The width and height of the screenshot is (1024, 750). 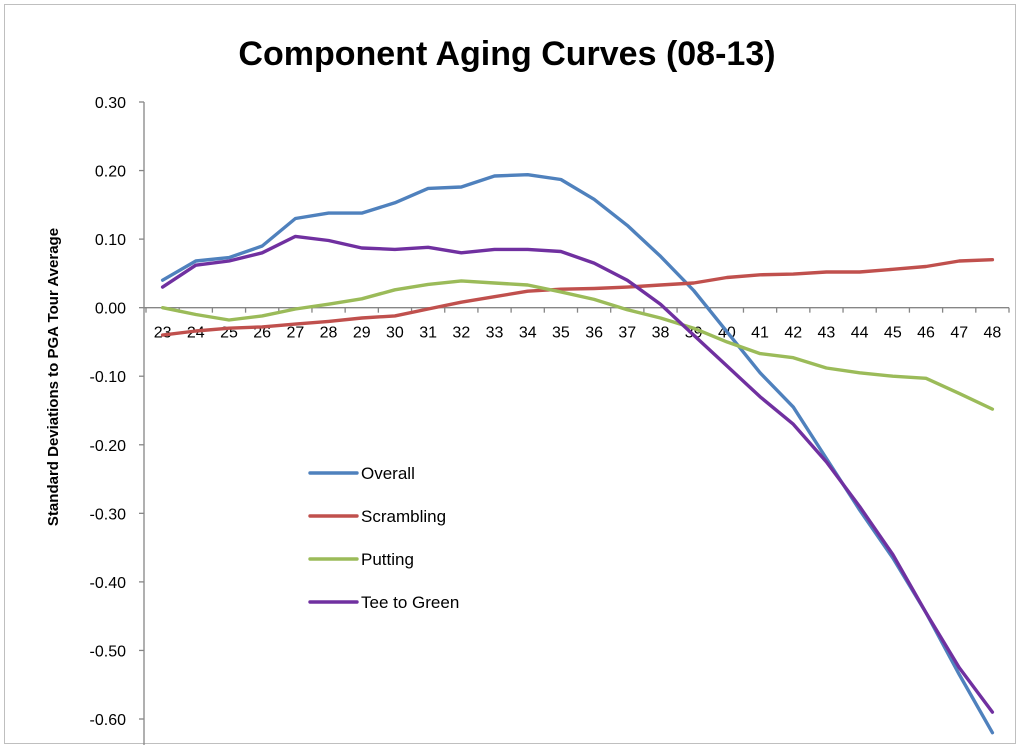 What do you see at coordinates (528, 333) in the screenshot?
I see `x-tick-label: 34` at bounding box center [528, 333].